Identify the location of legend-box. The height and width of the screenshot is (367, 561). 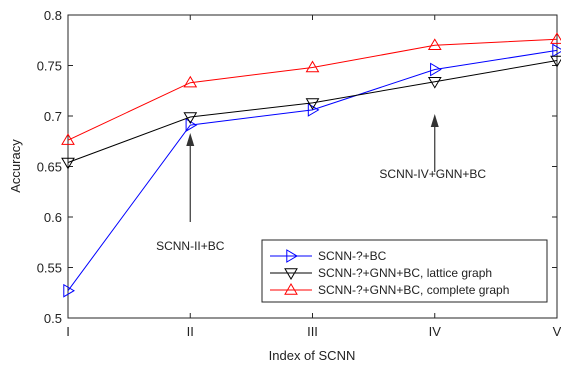
(404, 271).